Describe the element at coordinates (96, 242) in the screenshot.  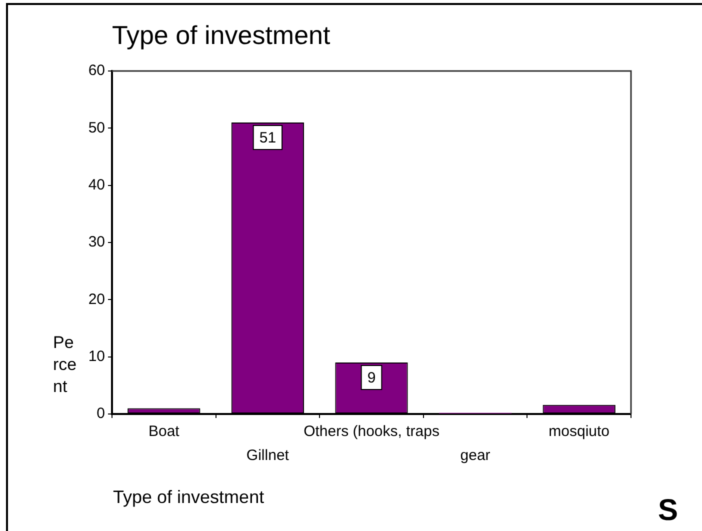
I see `y-tick-label: 30` at that location.